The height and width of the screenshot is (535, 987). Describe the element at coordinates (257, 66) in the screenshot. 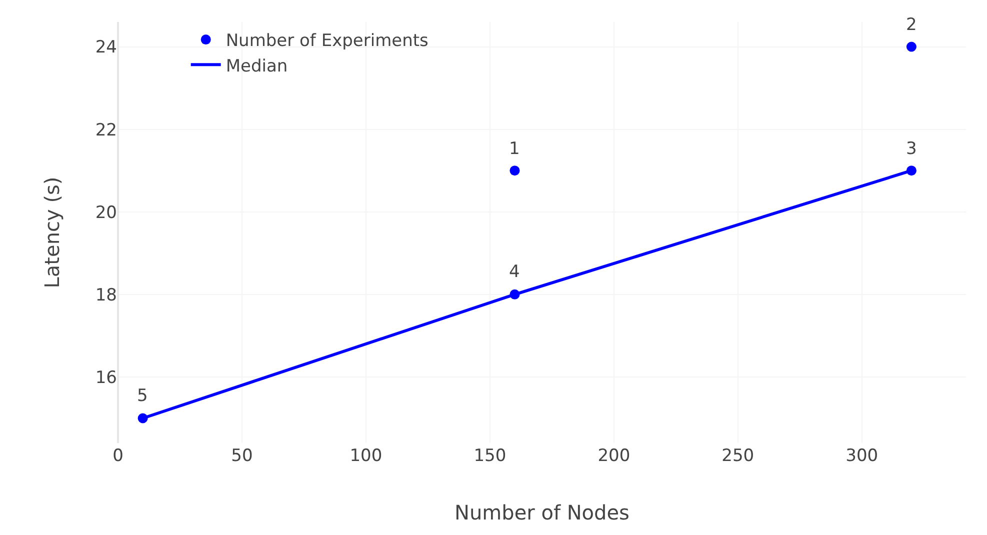

I see `legend-label: Median` at that location.